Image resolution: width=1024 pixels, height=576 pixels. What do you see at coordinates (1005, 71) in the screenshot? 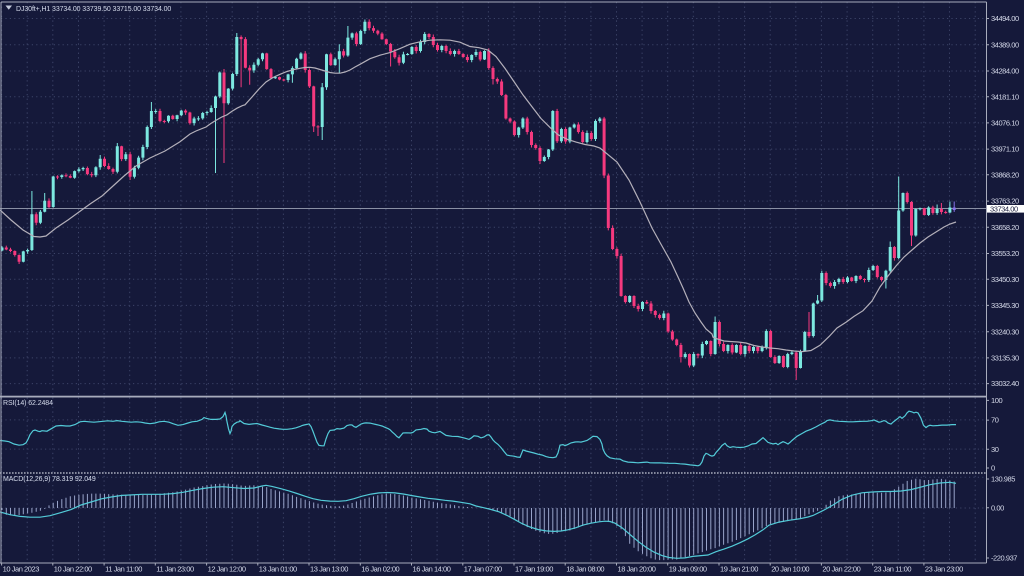
I see `svg-text: 34284.00` at bounding box center [1005, 71].